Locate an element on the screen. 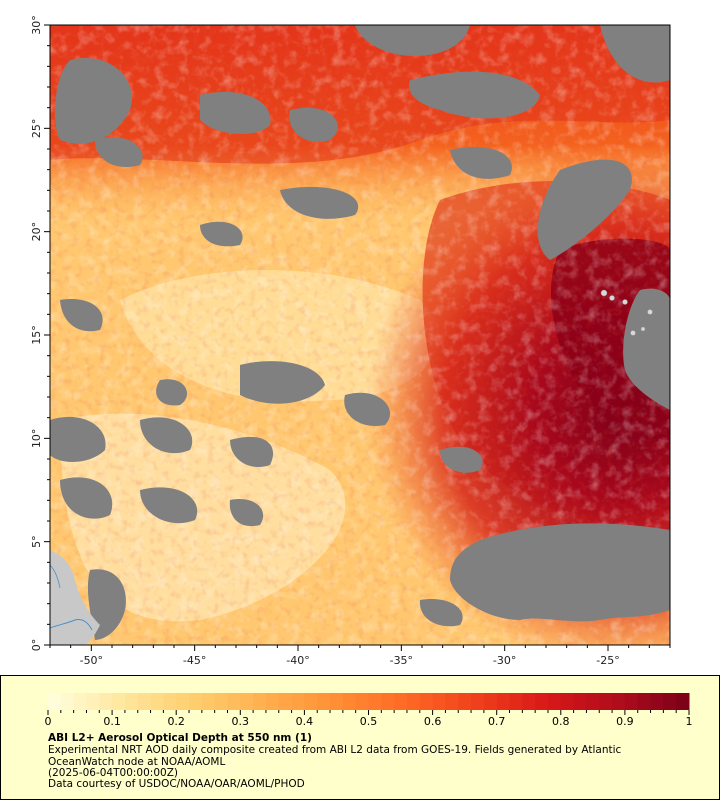 The height and width of the screenshot is (800, 720). colorbar-tick-label: 0.8 is located at coordinates (561, 721).